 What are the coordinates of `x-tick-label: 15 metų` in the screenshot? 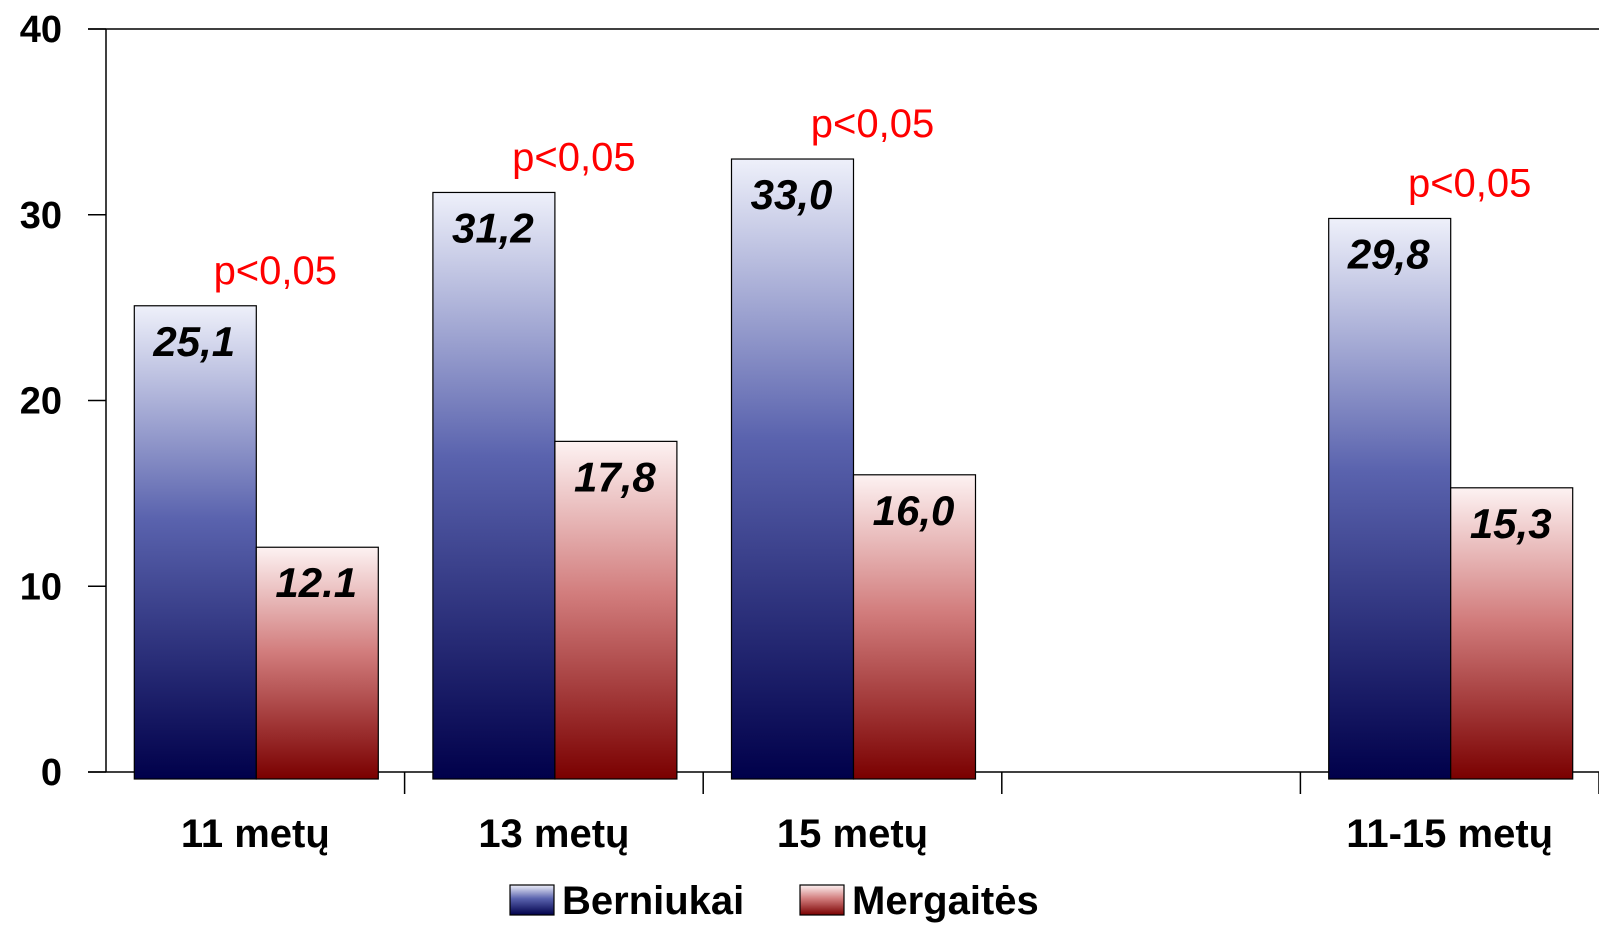 It's located at (852, 834).